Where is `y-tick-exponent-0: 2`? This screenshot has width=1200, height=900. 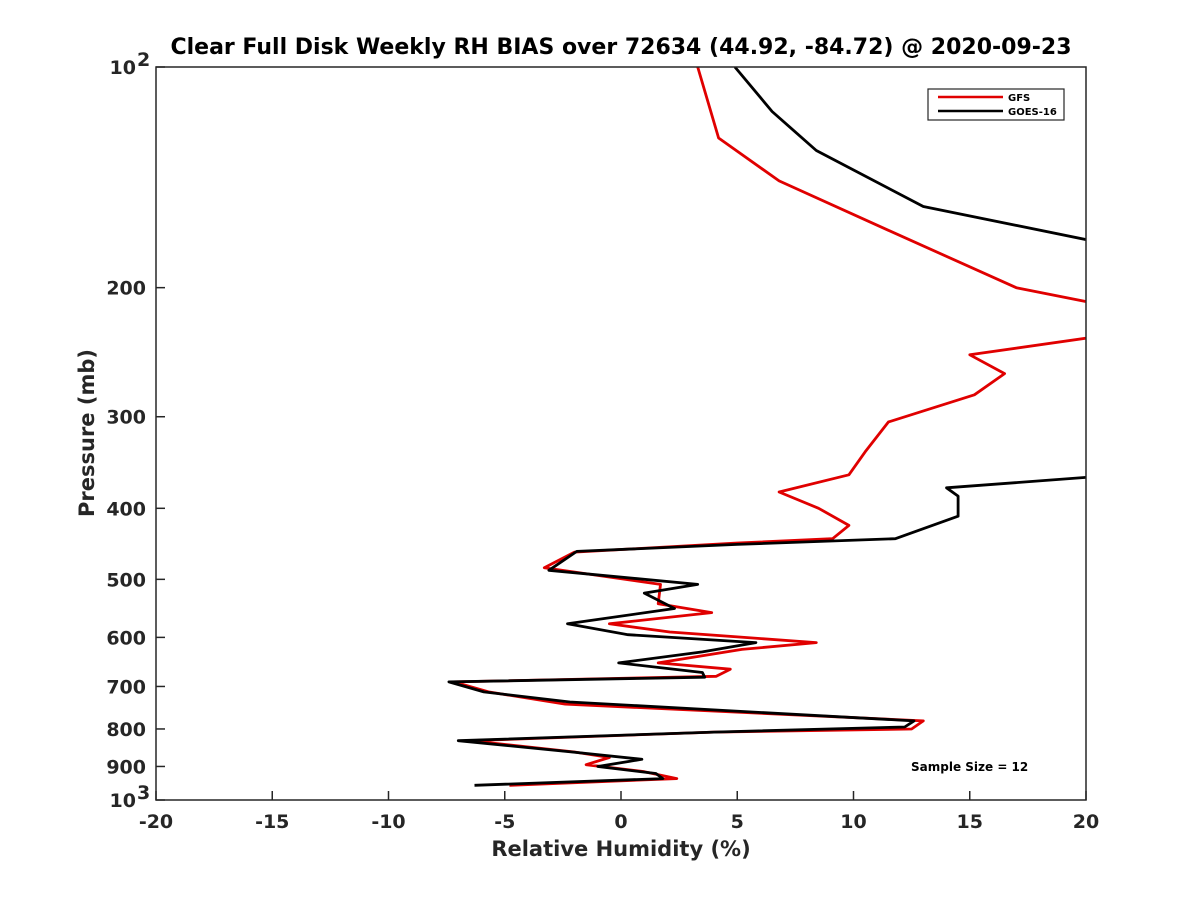
y-tick-exponent-0: 2 is located at coordinates (143, 60).